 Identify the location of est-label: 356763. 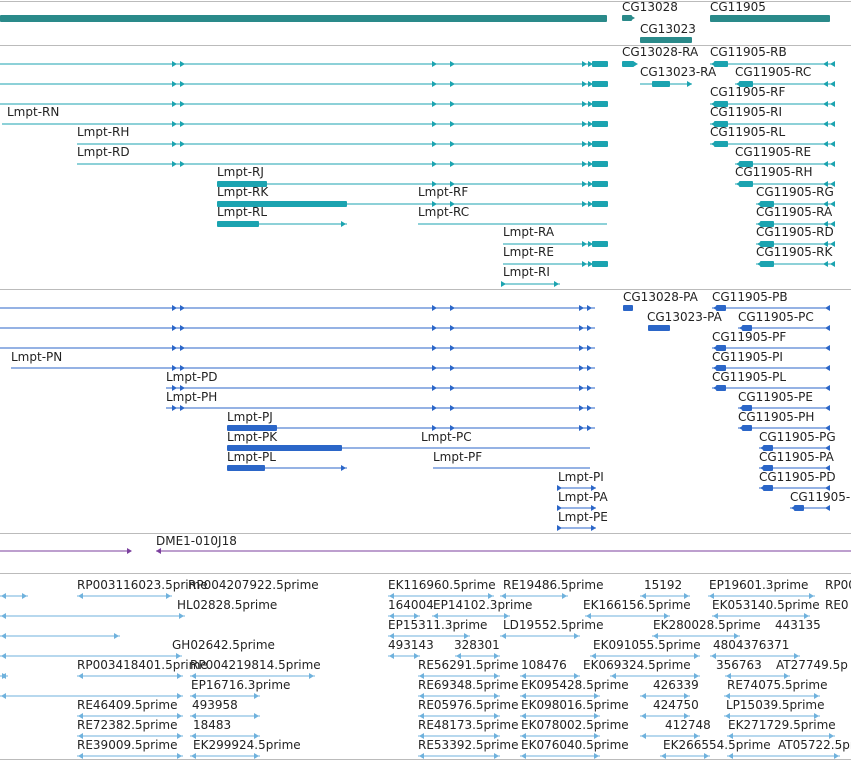
(739, 665).